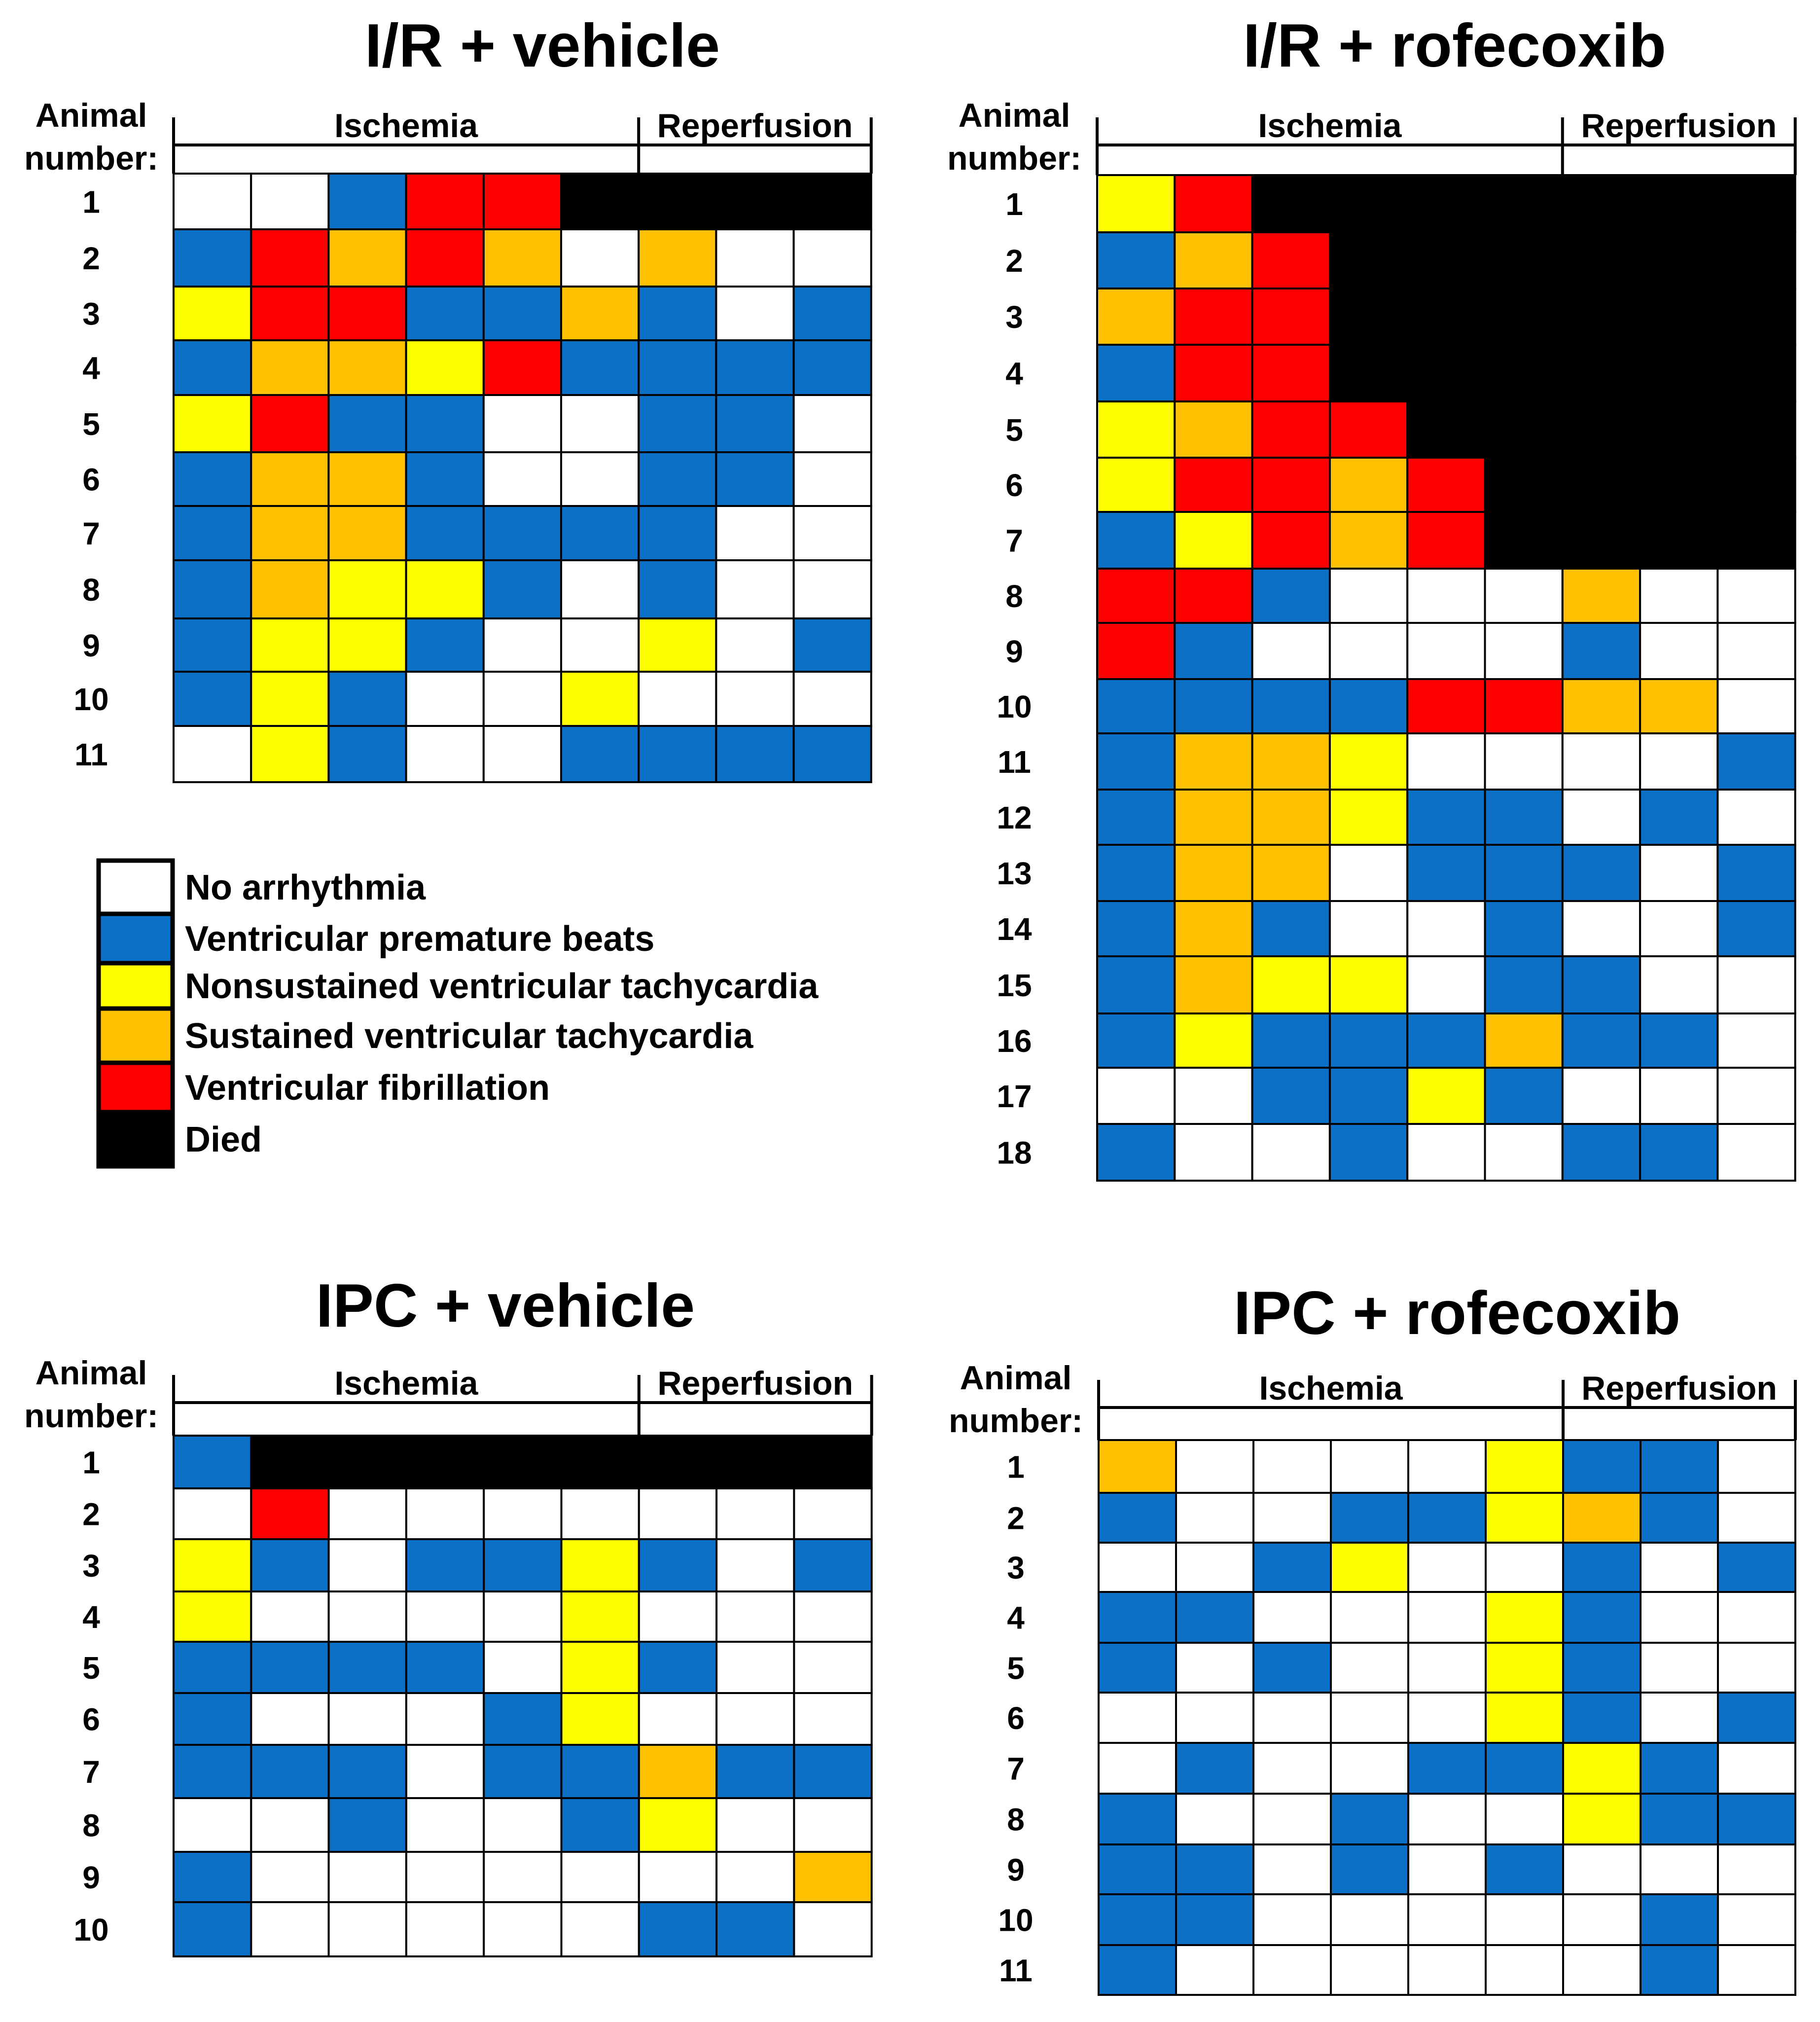 The width and height of the screenshot is (1820, 2022). What do you see at coordinates (91, 754) in the screenshot?
I see `animal-number: 11` at bounding box center [91, 754].